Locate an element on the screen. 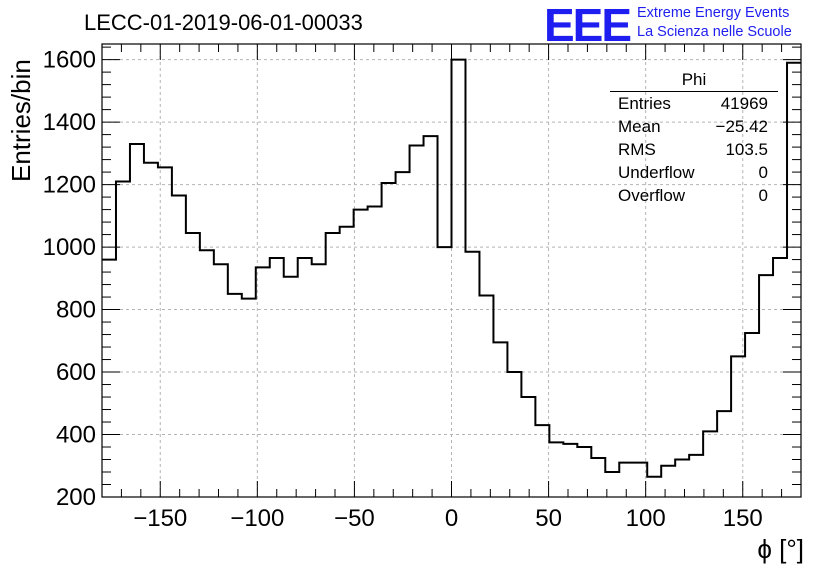  stats-label: Entries is located at coordinates (644, 103).